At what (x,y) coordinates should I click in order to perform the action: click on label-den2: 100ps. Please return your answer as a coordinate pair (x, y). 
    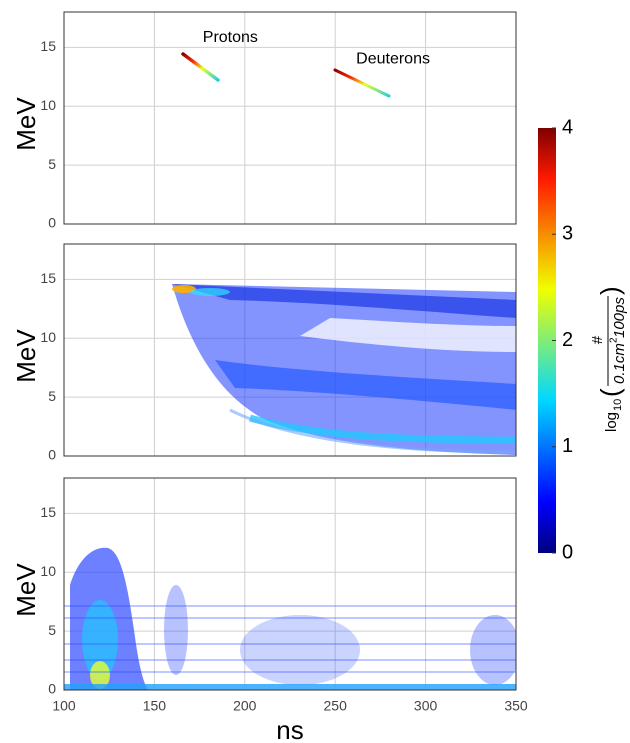
    Looking at the image, I should click on (619, 317).